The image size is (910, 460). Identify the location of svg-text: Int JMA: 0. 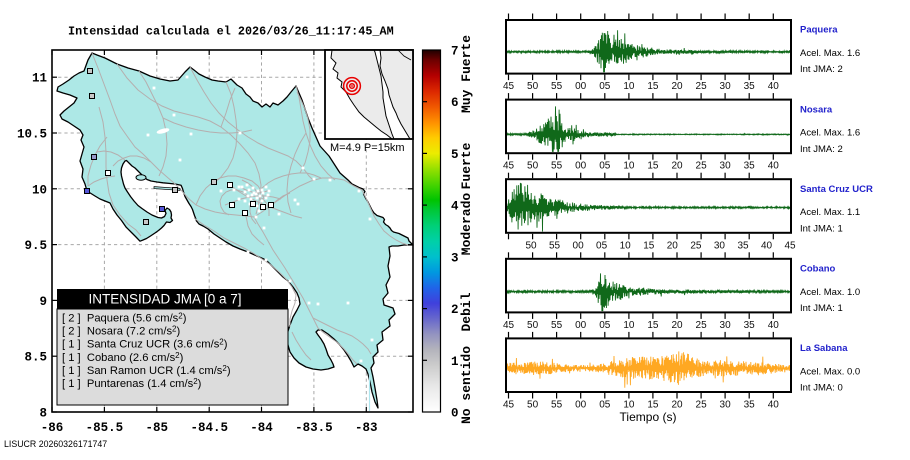
(821, 388).